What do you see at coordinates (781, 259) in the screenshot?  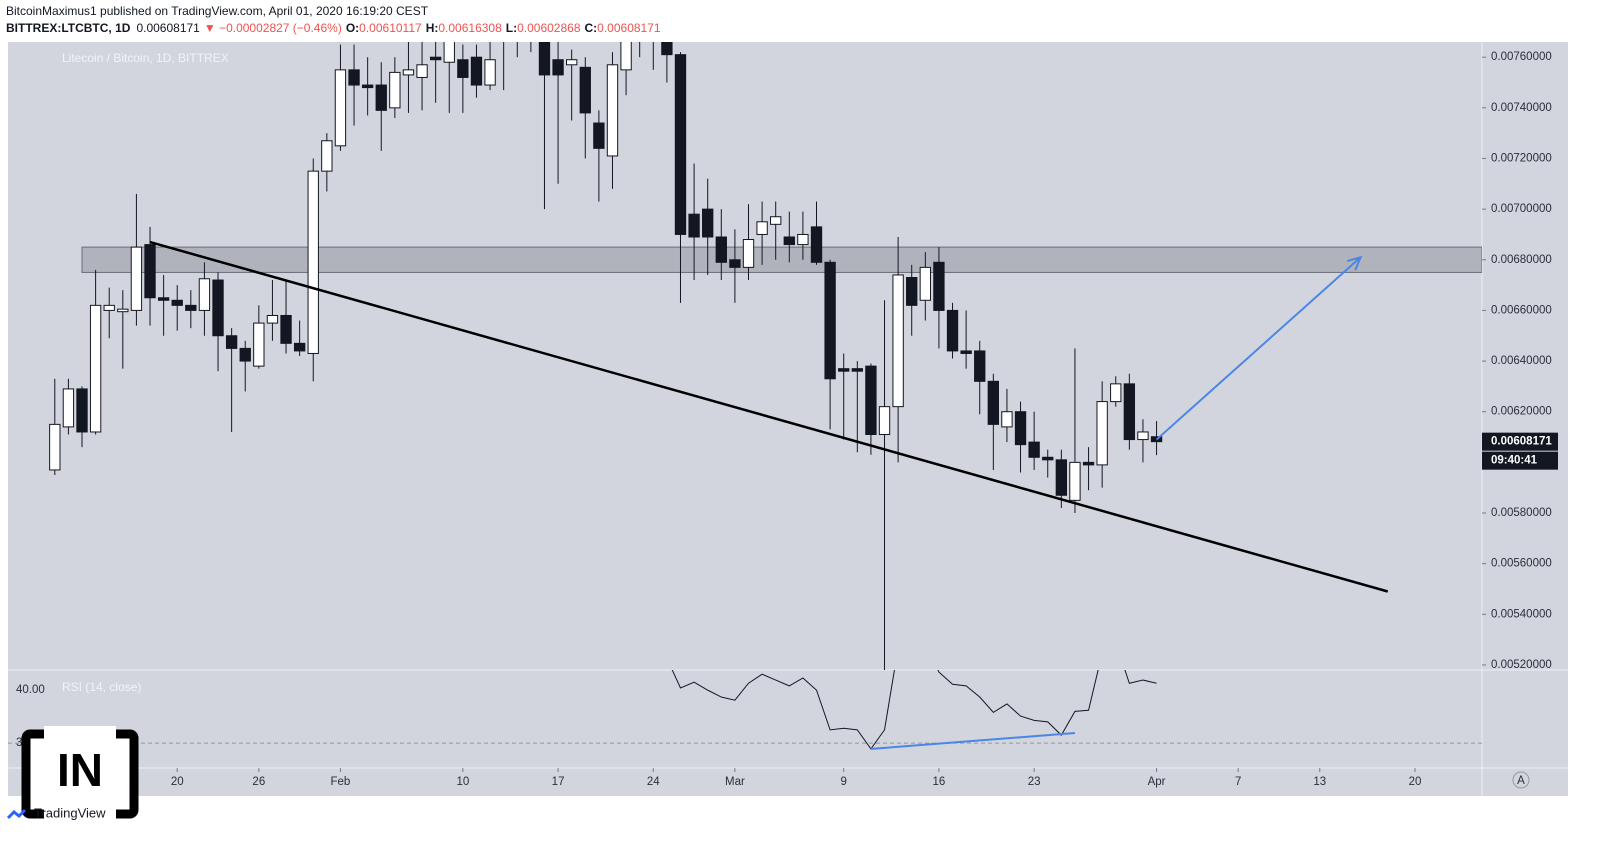 I see `resistance-zone` at bounding box center [781, 259].